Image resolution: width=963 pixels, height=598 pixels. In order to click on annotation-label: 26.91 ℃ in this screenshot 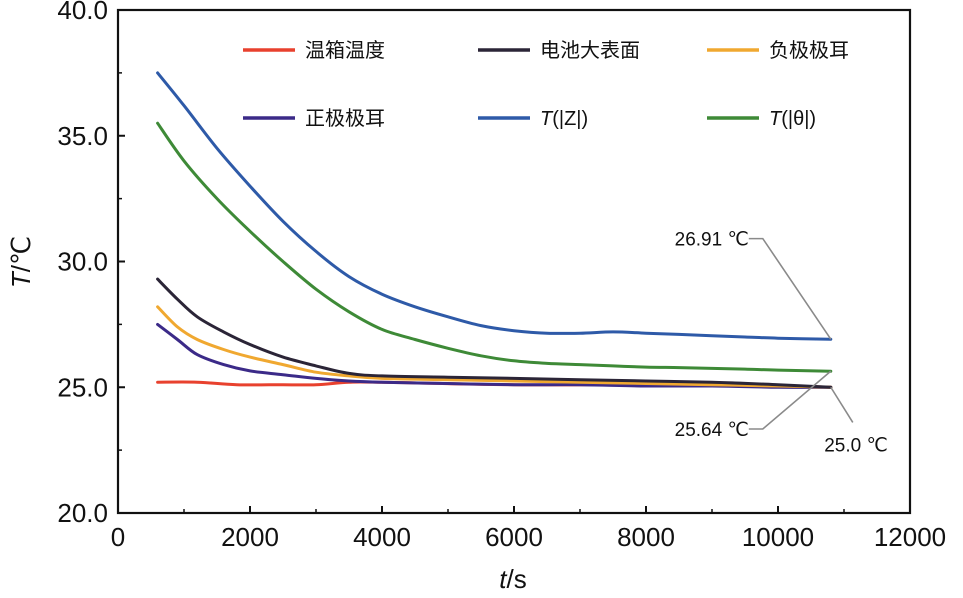, I will do `click(712, 240)`.